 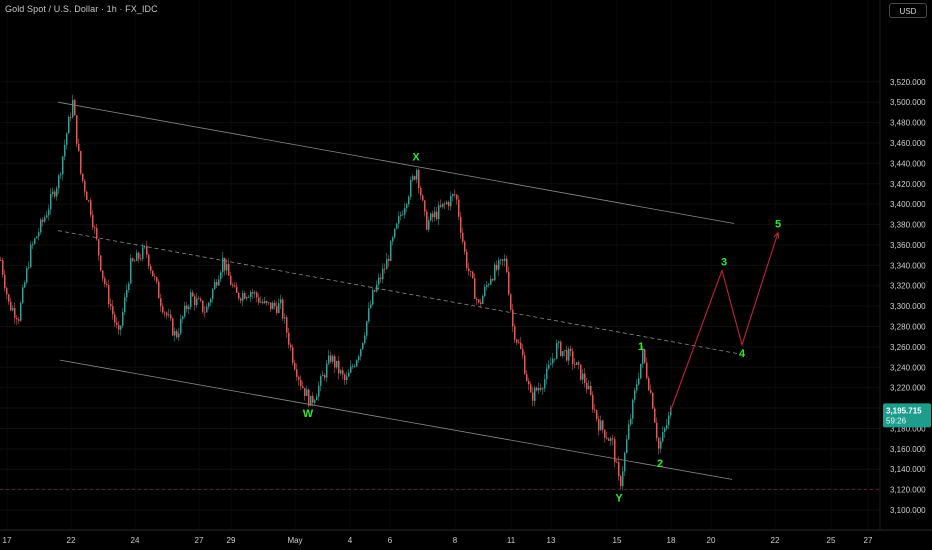 I want to click on x-tick-label: 17, so click(x=7, y=540).